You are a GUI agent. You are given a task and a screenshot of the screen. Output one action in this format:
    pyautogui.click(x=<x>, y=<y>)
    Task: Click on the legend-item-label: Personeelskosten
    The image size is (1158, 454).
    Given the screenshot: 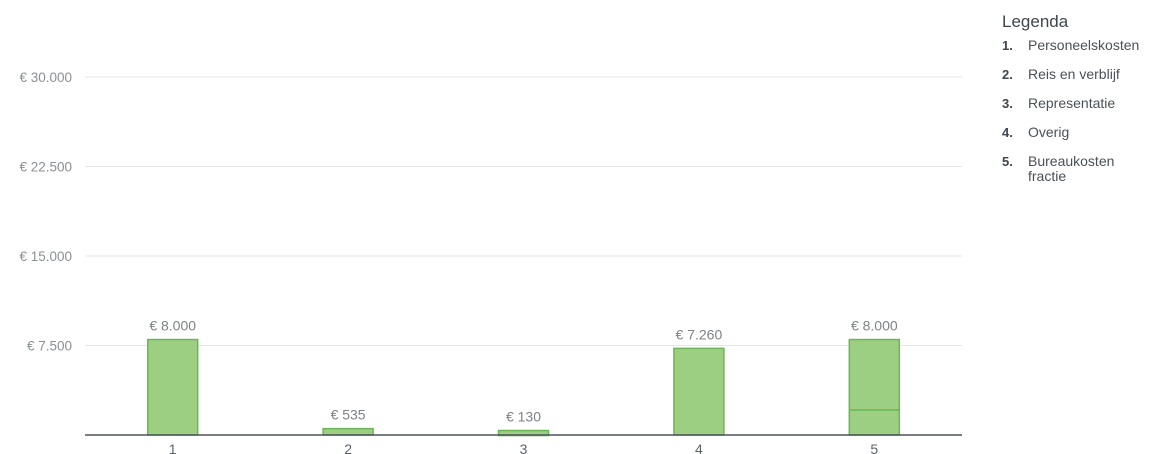 What is the action you would take?
    pyautogui.click(x=1084, y=45)
    